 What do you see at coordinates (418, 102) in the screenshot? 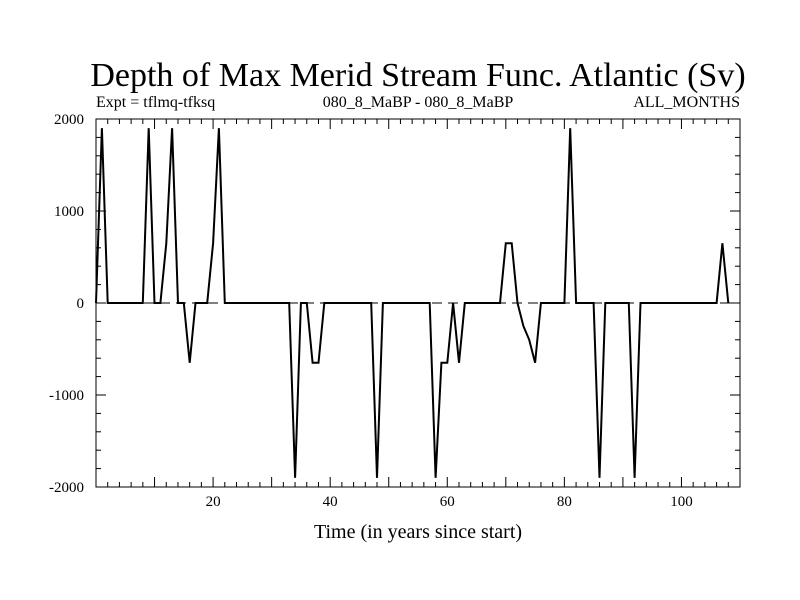
I see `subtitle-period: 080_8_MaBP - 080_8_MaBP` at bounding box center [418, 102].